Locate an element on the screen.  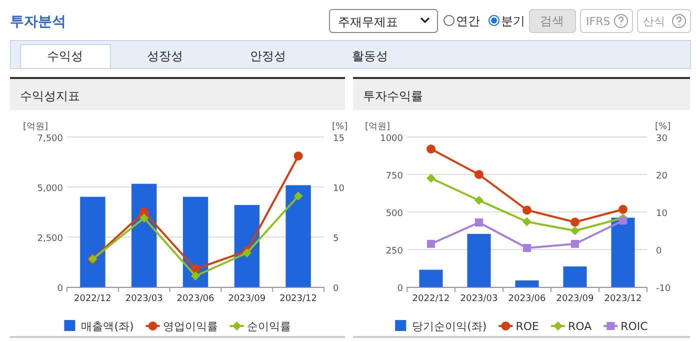
y2-tick-label: -10 is located at coordinates (663, 289).